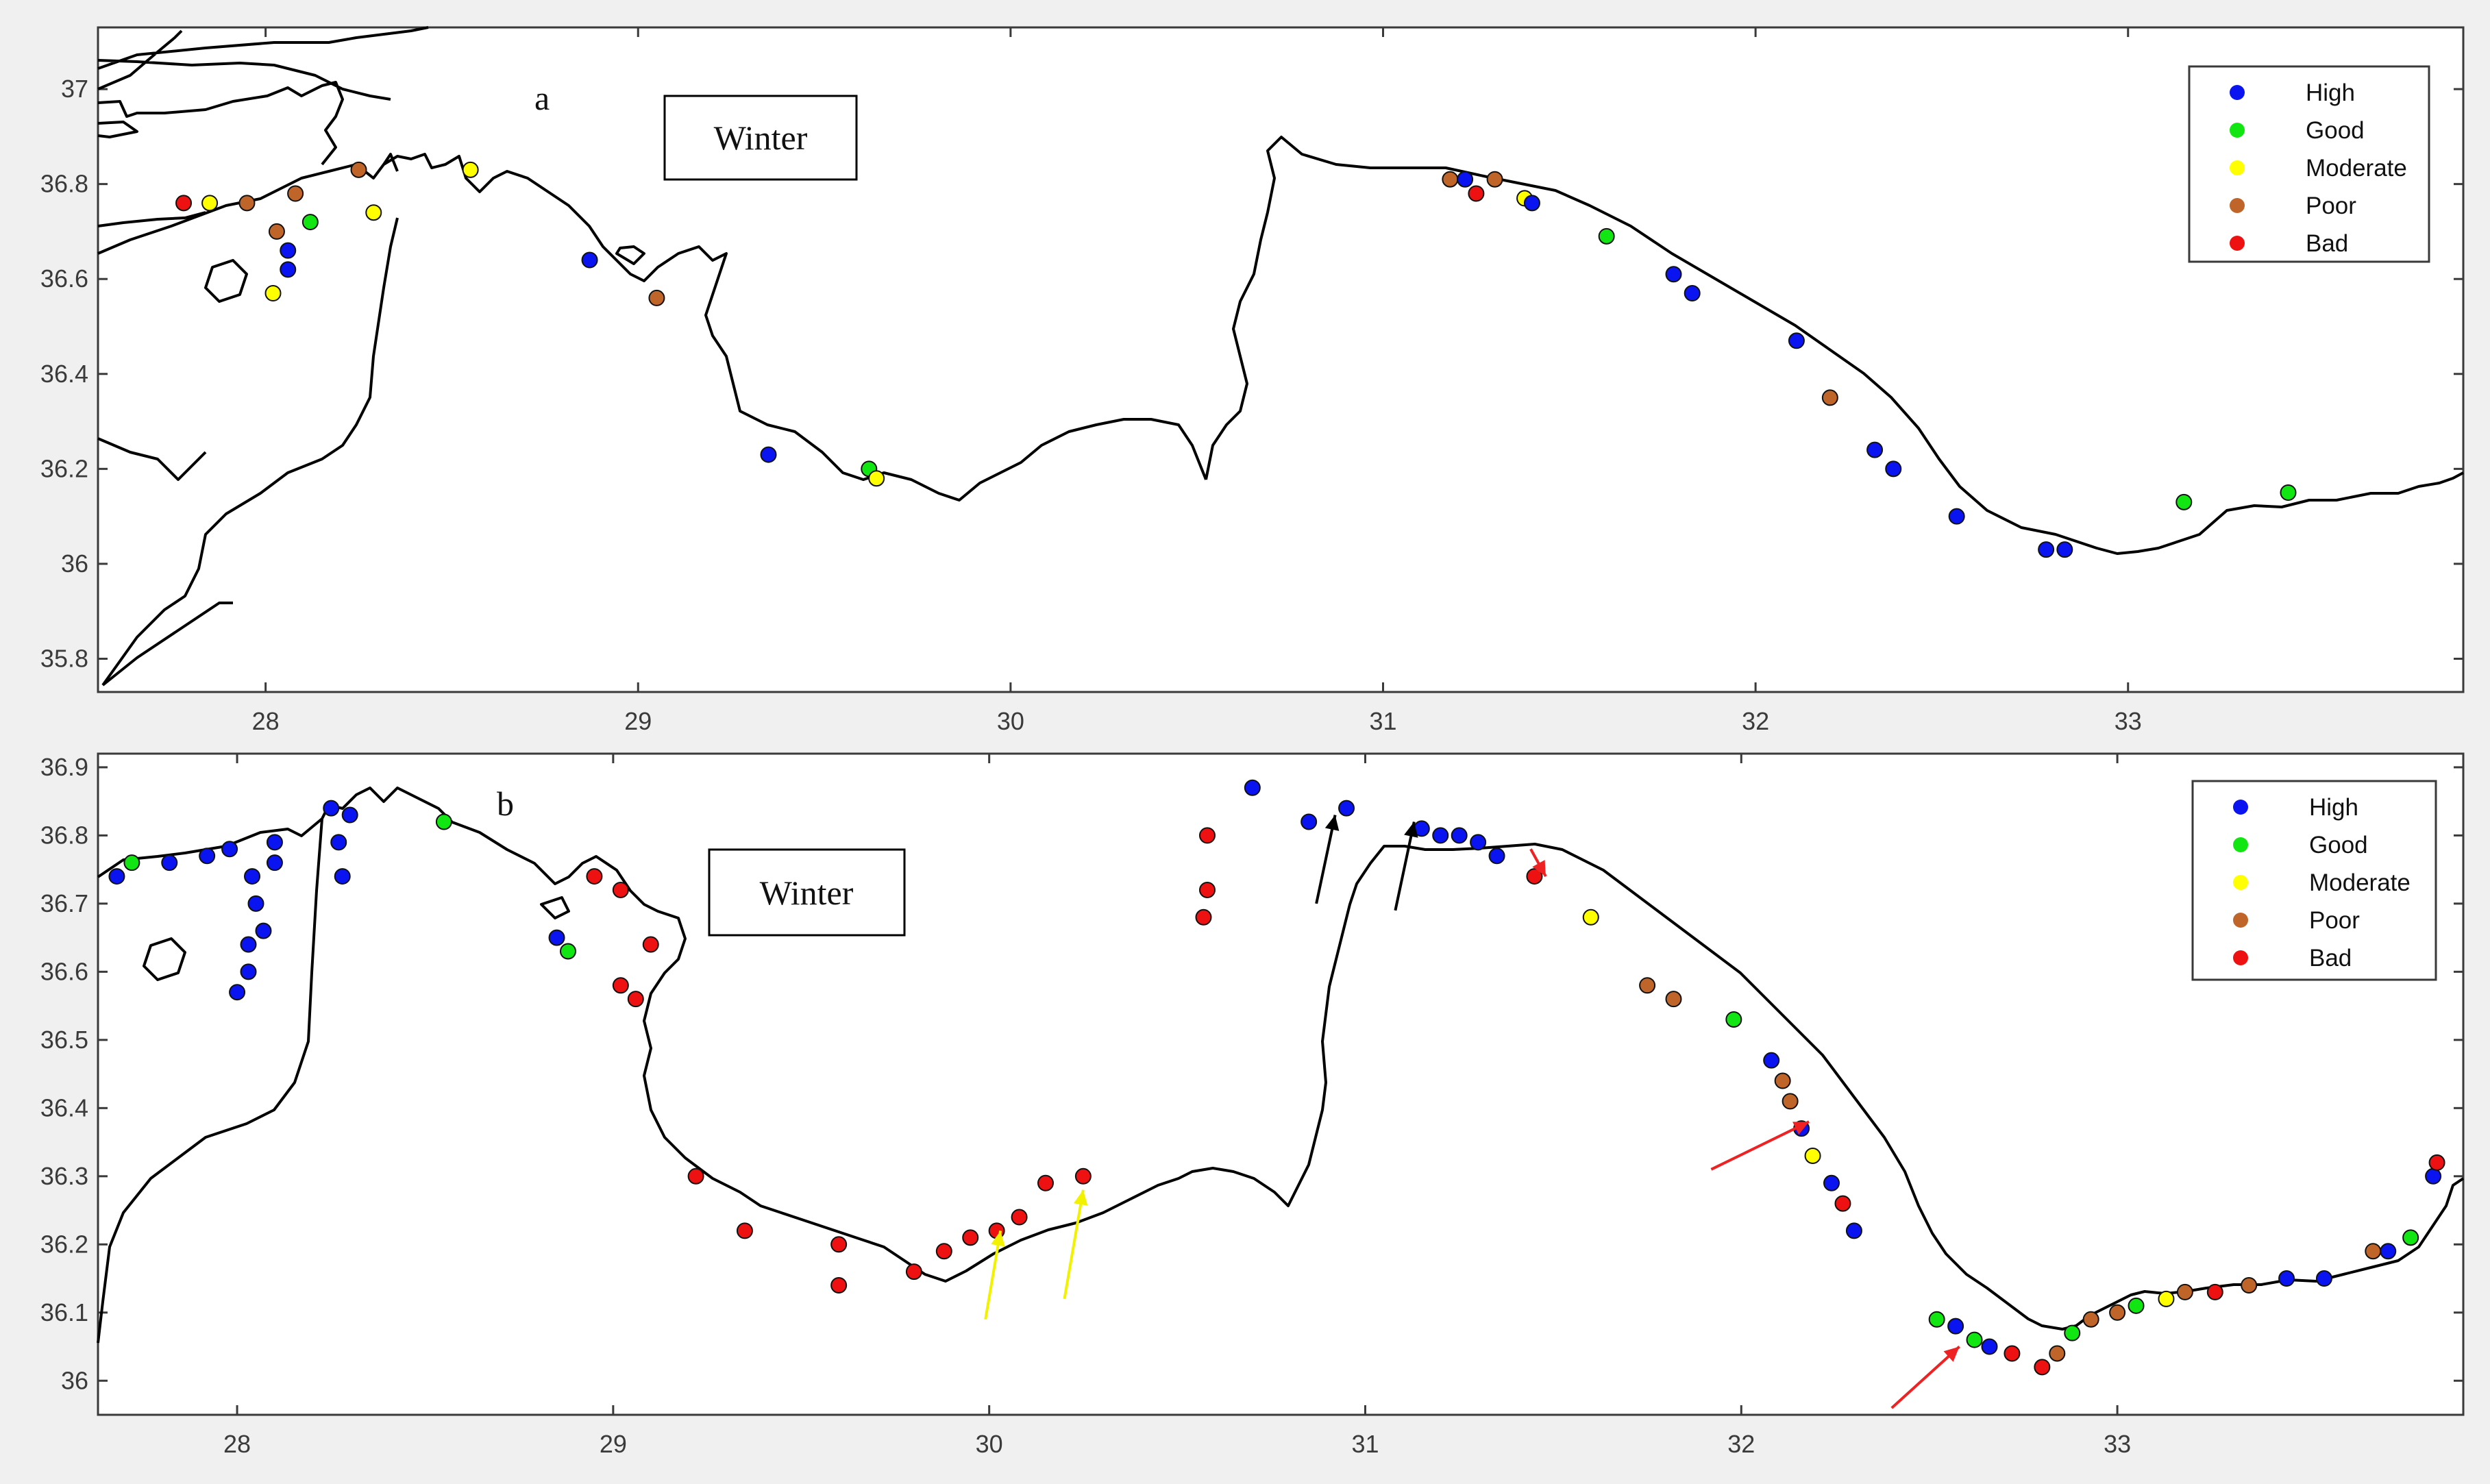 The width and height of the screenshot is (2490, 1484). I want to click on y-tick-label: 36.5, so click(64, 1040).